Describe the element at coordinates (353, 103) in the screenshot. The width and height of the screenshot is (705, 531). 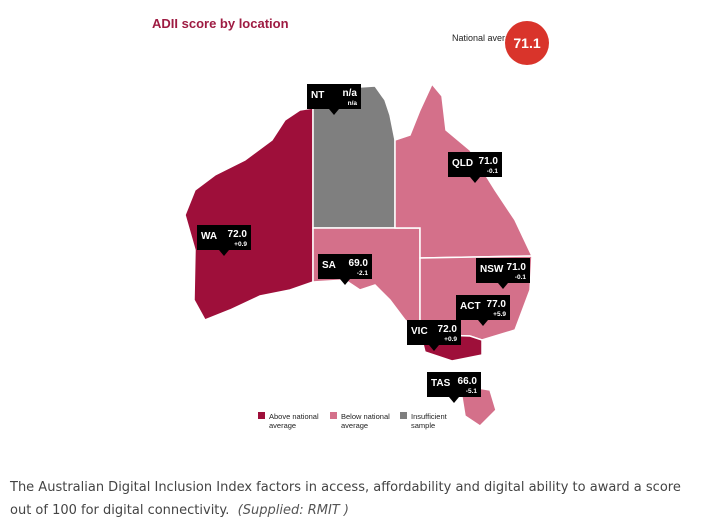
I see `state-diff: n/a` at that location.